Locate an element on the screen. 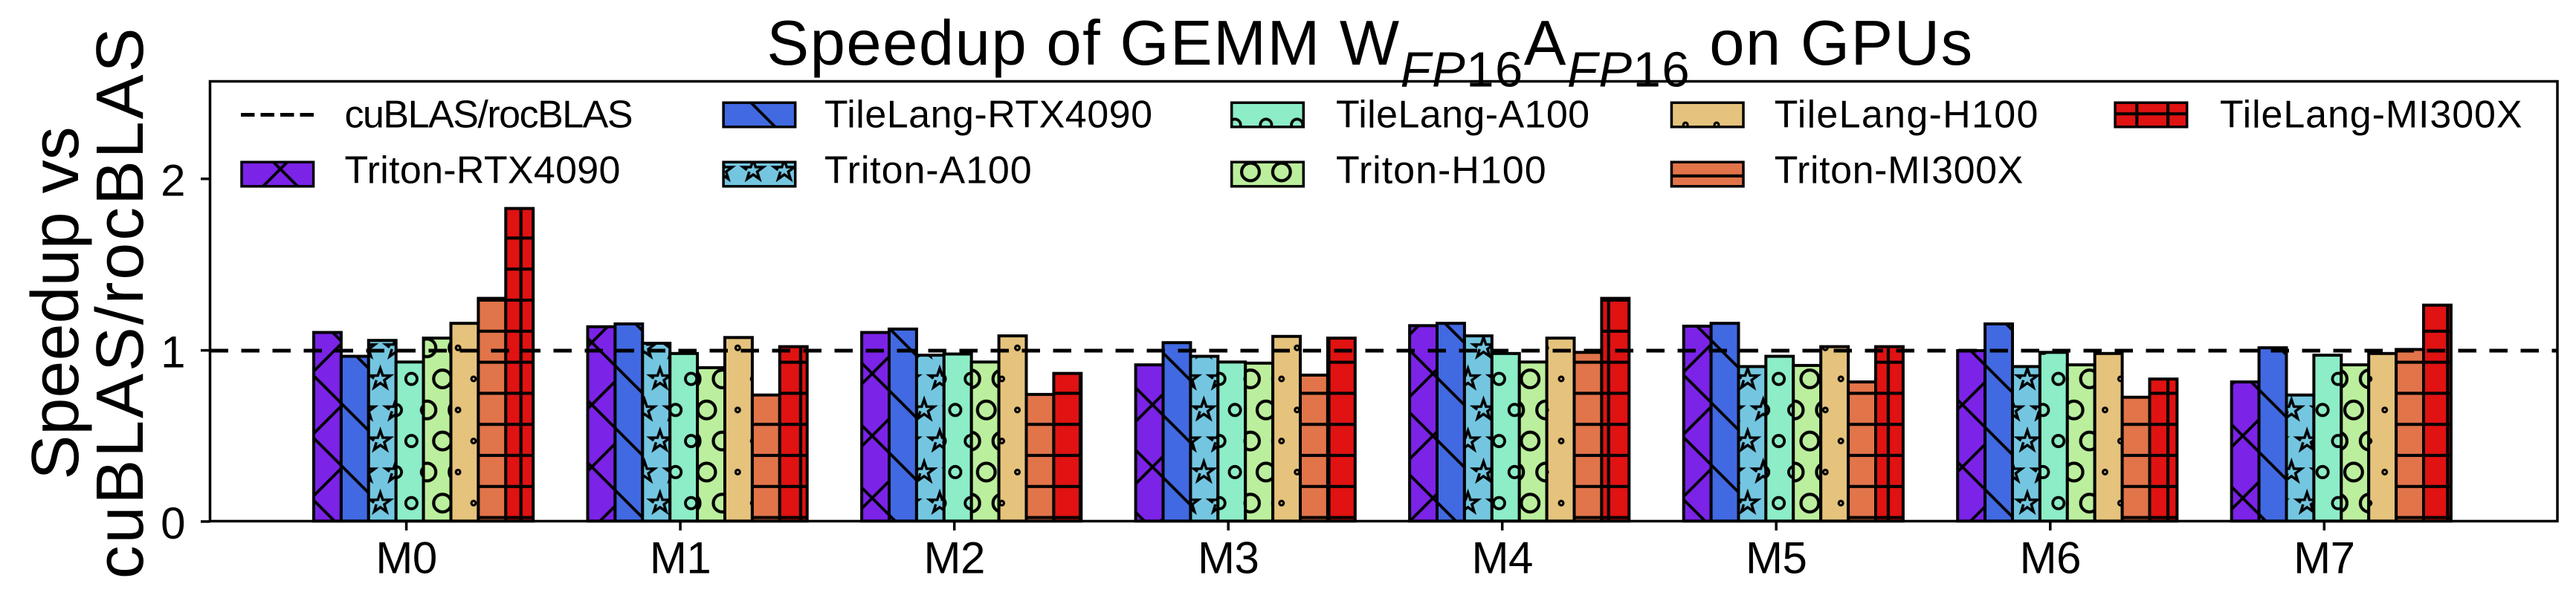 This screenshot has height=604, width=2576. svg-text: M0 is located at coordinates (405, 557).